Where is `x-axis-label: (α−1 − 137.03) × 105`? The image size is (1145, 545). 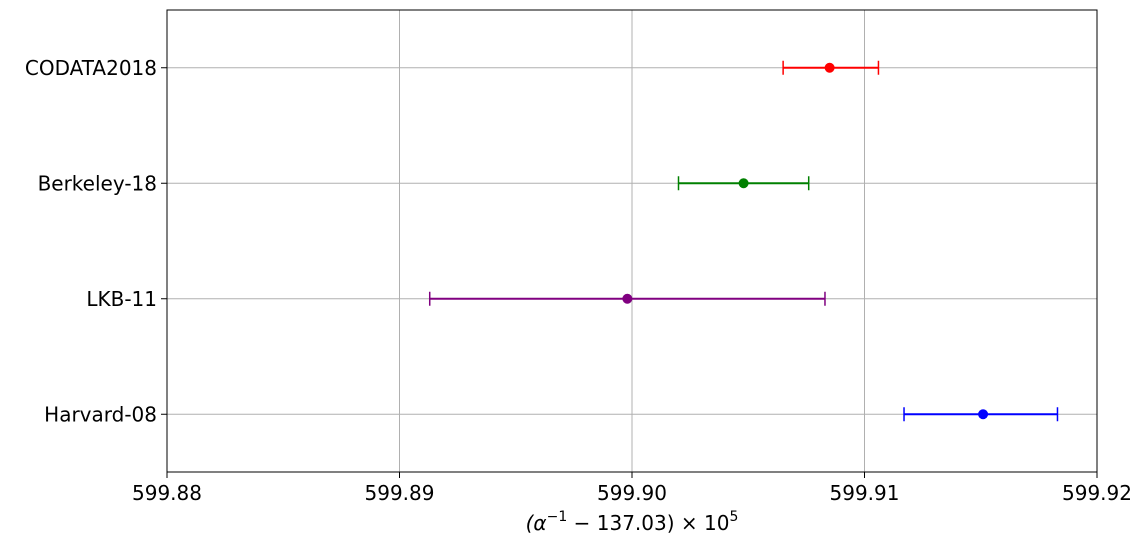 x-axis-label: (α−1 − 137.03) × 105 is located at coordinates (632, 522).